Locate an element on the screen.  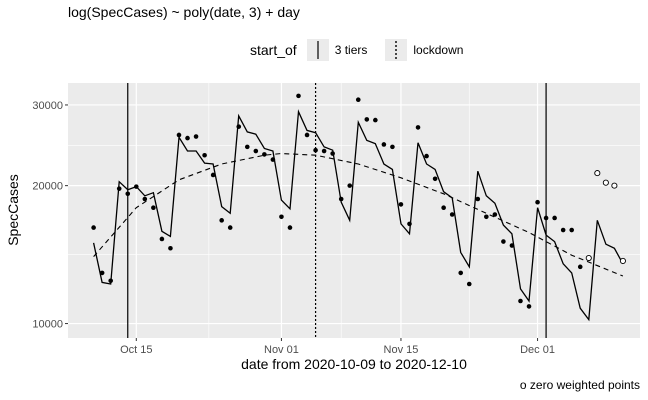
legend-key-solid is located at coordinates (317, 50).